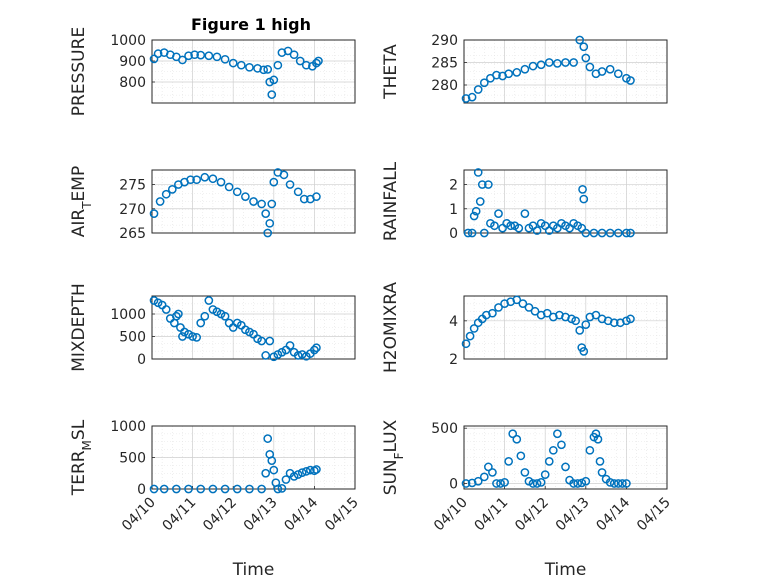  I want to click on y-axis-label: PRESSURE, so click(79, 71).